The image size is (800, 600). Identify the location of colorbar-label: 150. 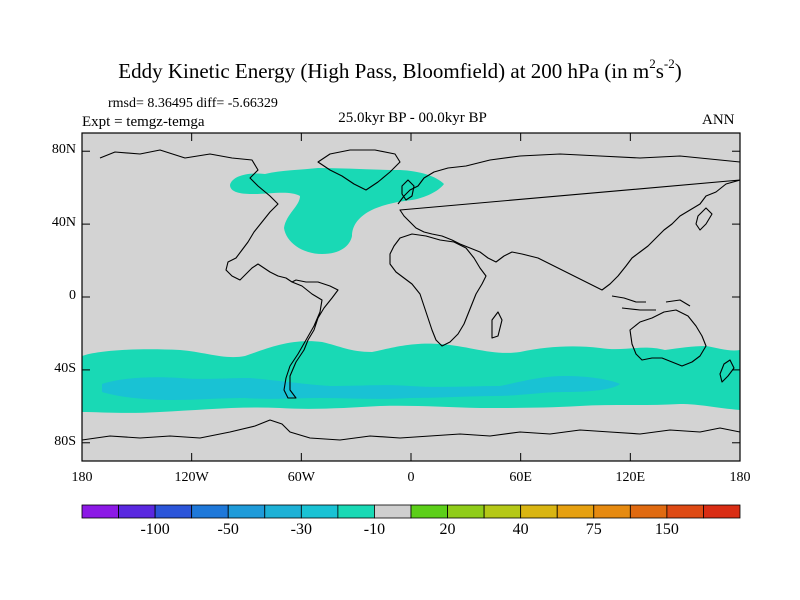
(666, 529).